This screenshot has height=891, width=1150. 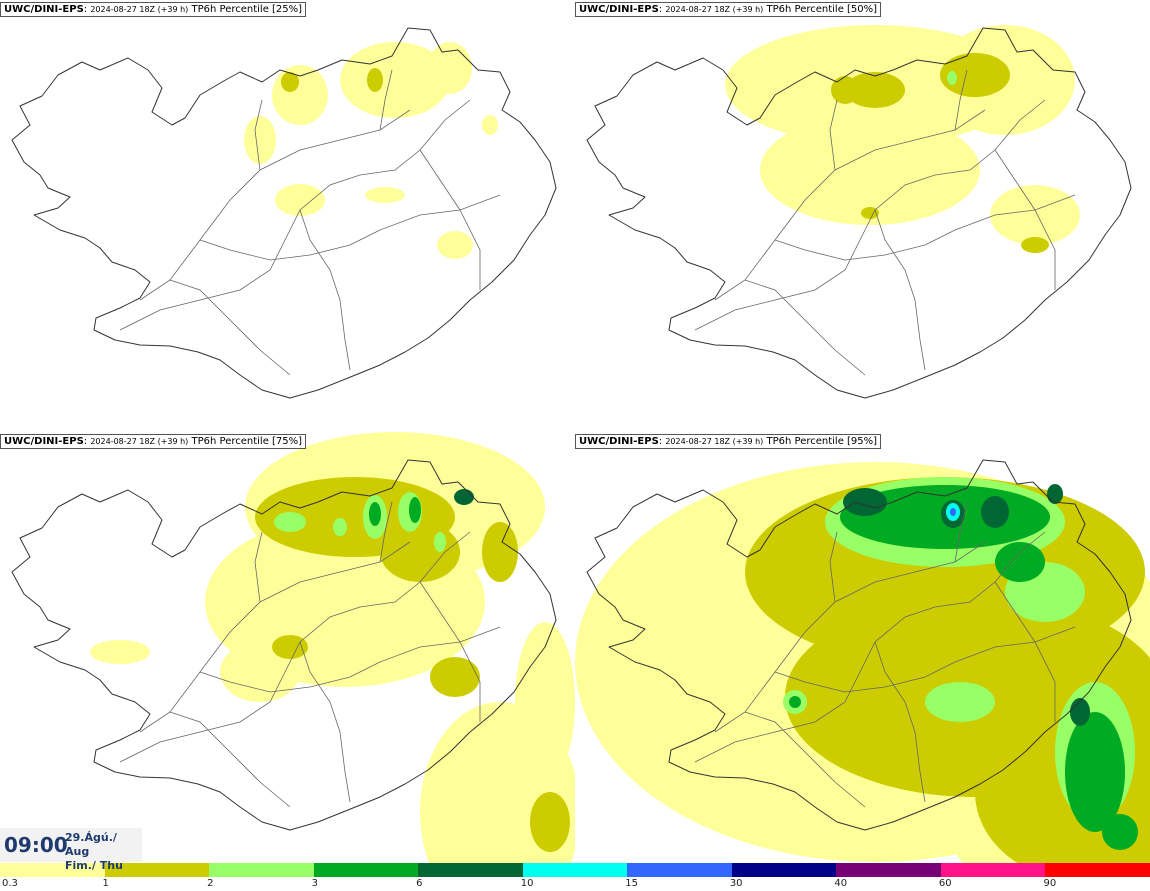 What do you see at coordinates (36, 845) in the screenshot?
I see `valid-time: 09:00` at bounding box center [36, 845].